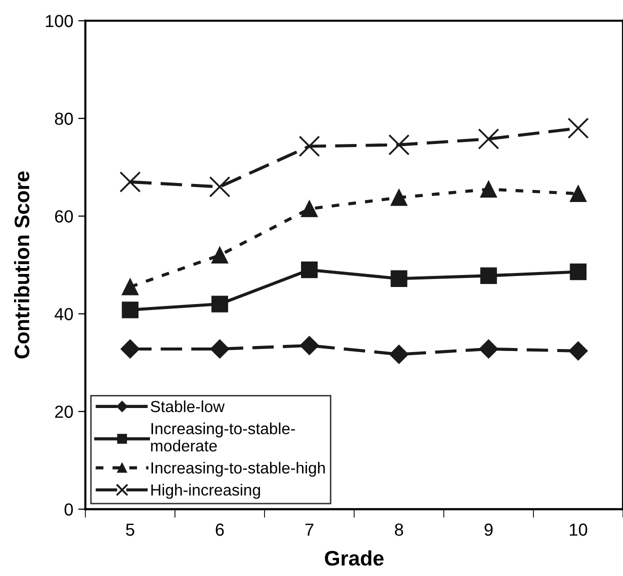 This screenshot has width=623, height=576. Describe the element at coordinates (64, 216) in the screenshot. I see `y-tick-label: 60` at that location.